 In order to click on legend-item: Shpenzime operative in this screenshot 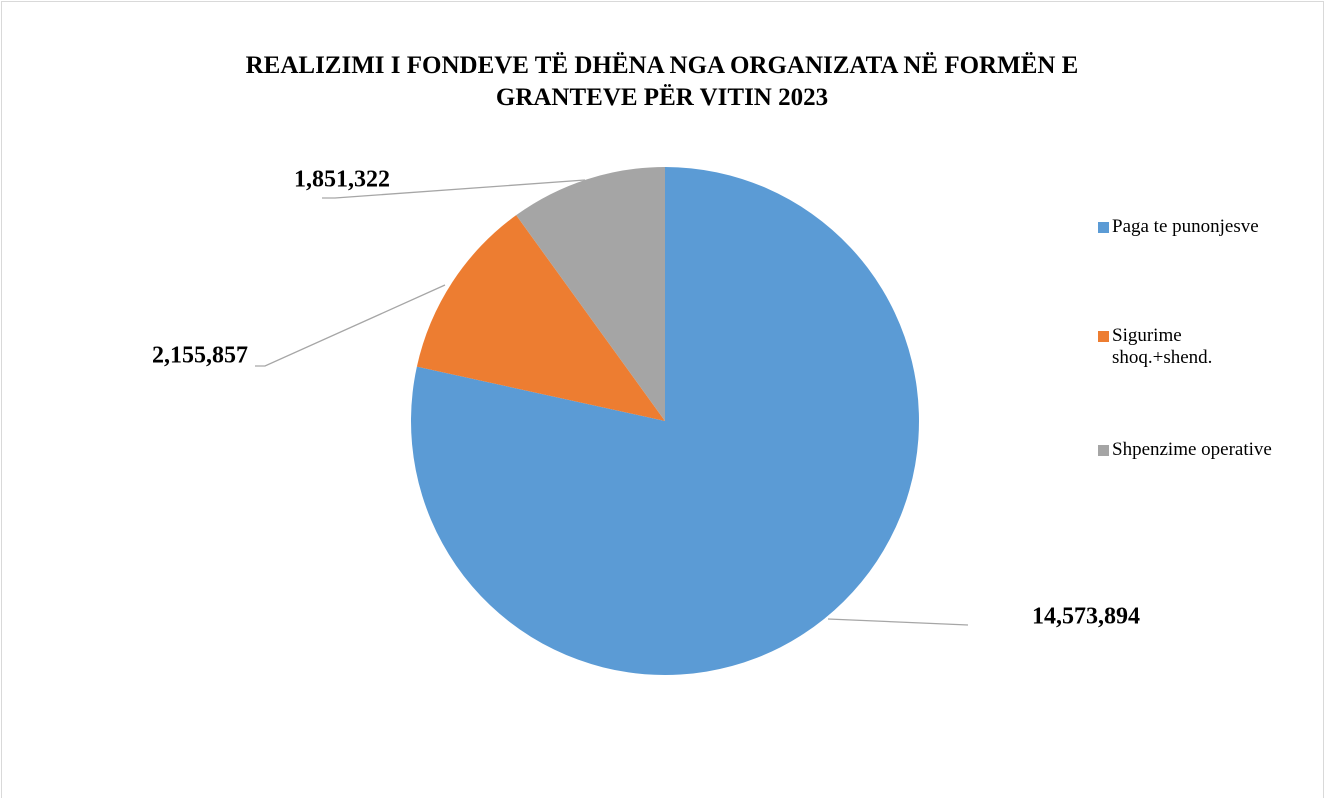, I will do `click(1210, 450)`.